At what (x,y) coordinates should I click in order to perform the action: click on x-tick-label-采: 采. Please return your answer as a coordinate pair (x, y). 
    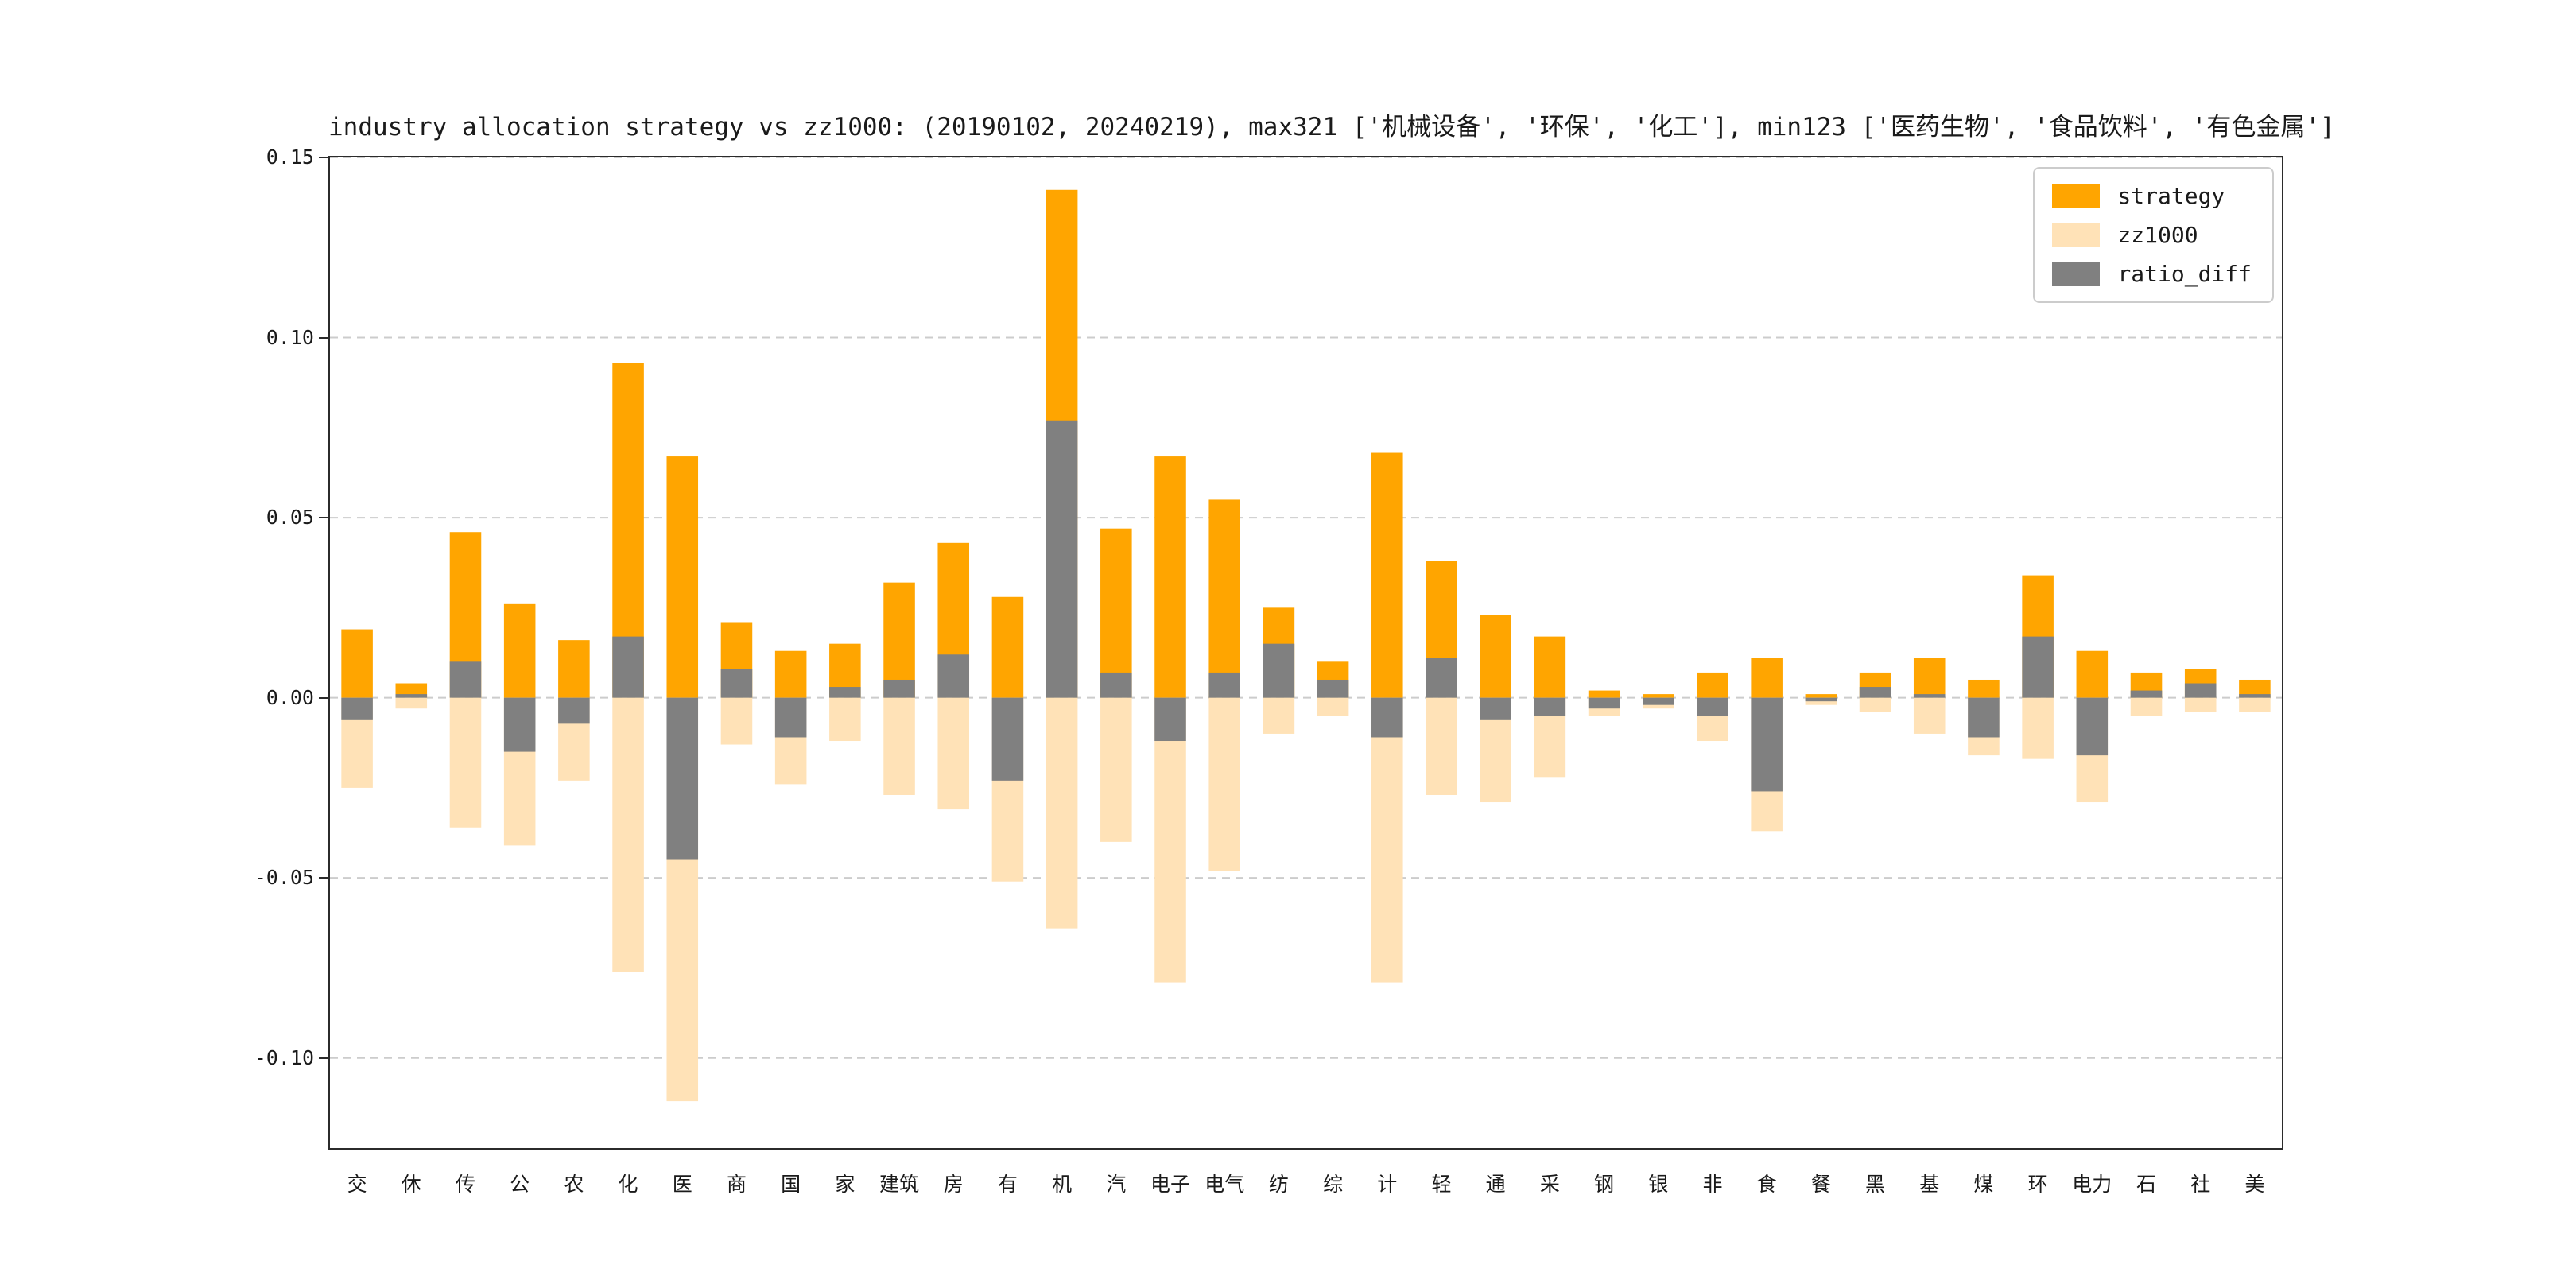
    Looking at the image, I should click on (1549, 1184).